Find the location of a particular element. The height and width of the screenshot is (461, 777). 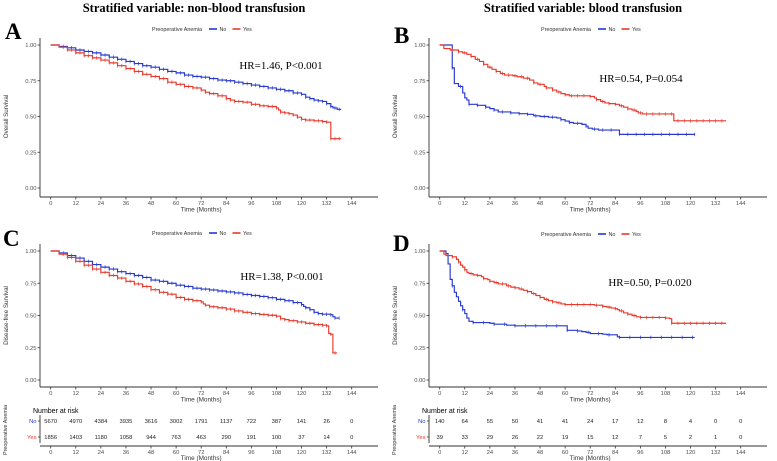

risk-count: 463 is located at coordinates (201, 438).